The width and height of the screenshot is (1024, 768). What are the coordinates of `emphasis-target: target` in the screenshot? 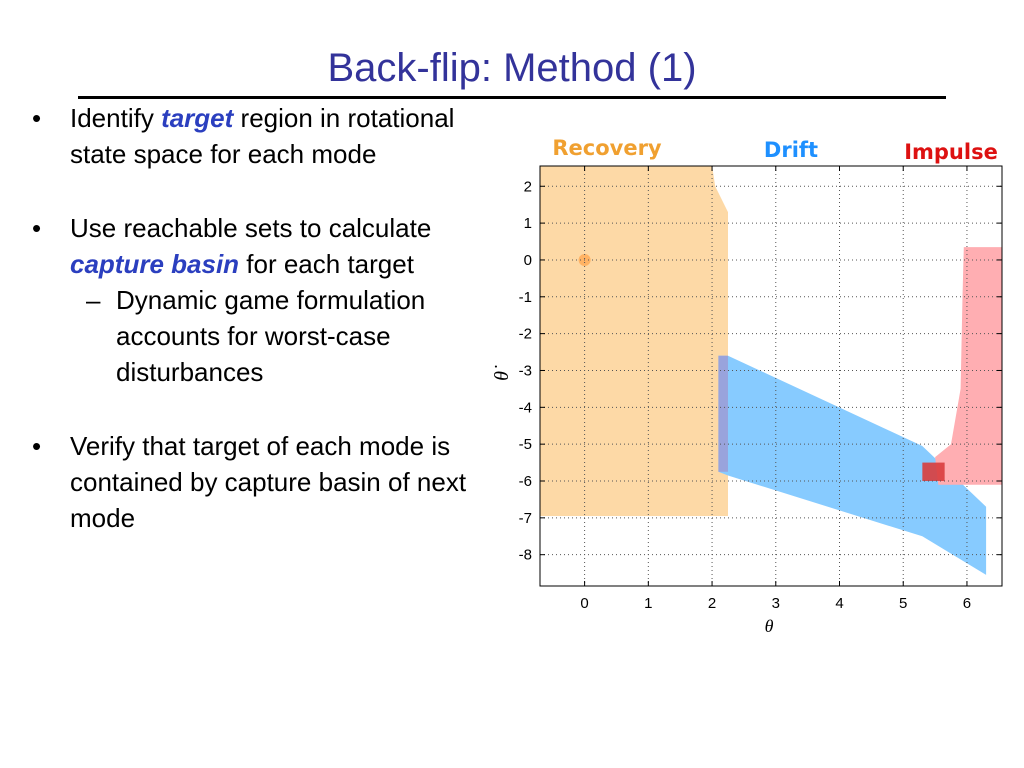 It's located at (197, 118).